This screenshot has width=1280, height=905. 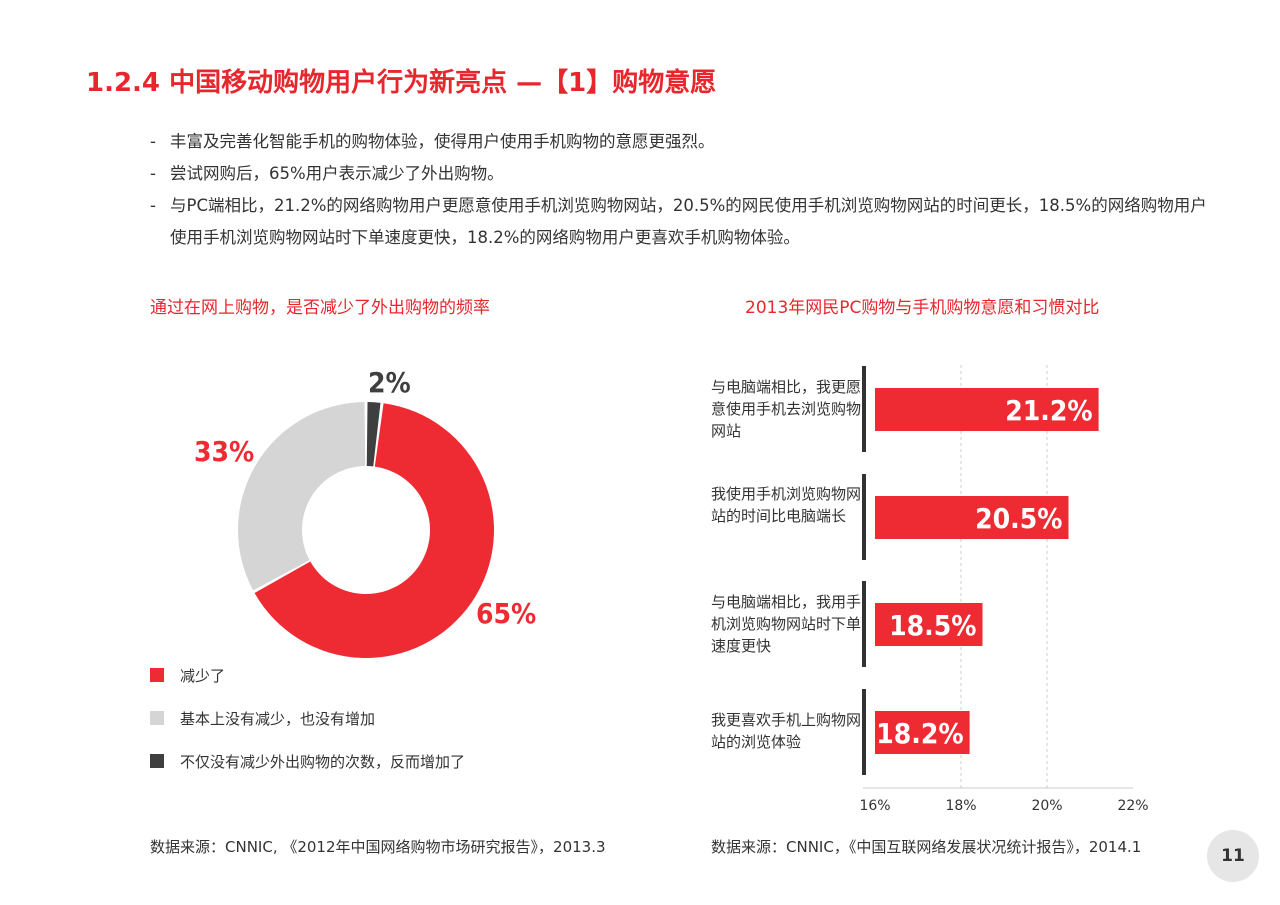 I want to click on legend-label: 不仅没有减少外出购物的次数，反而增加了, so click(x=323, y=761).